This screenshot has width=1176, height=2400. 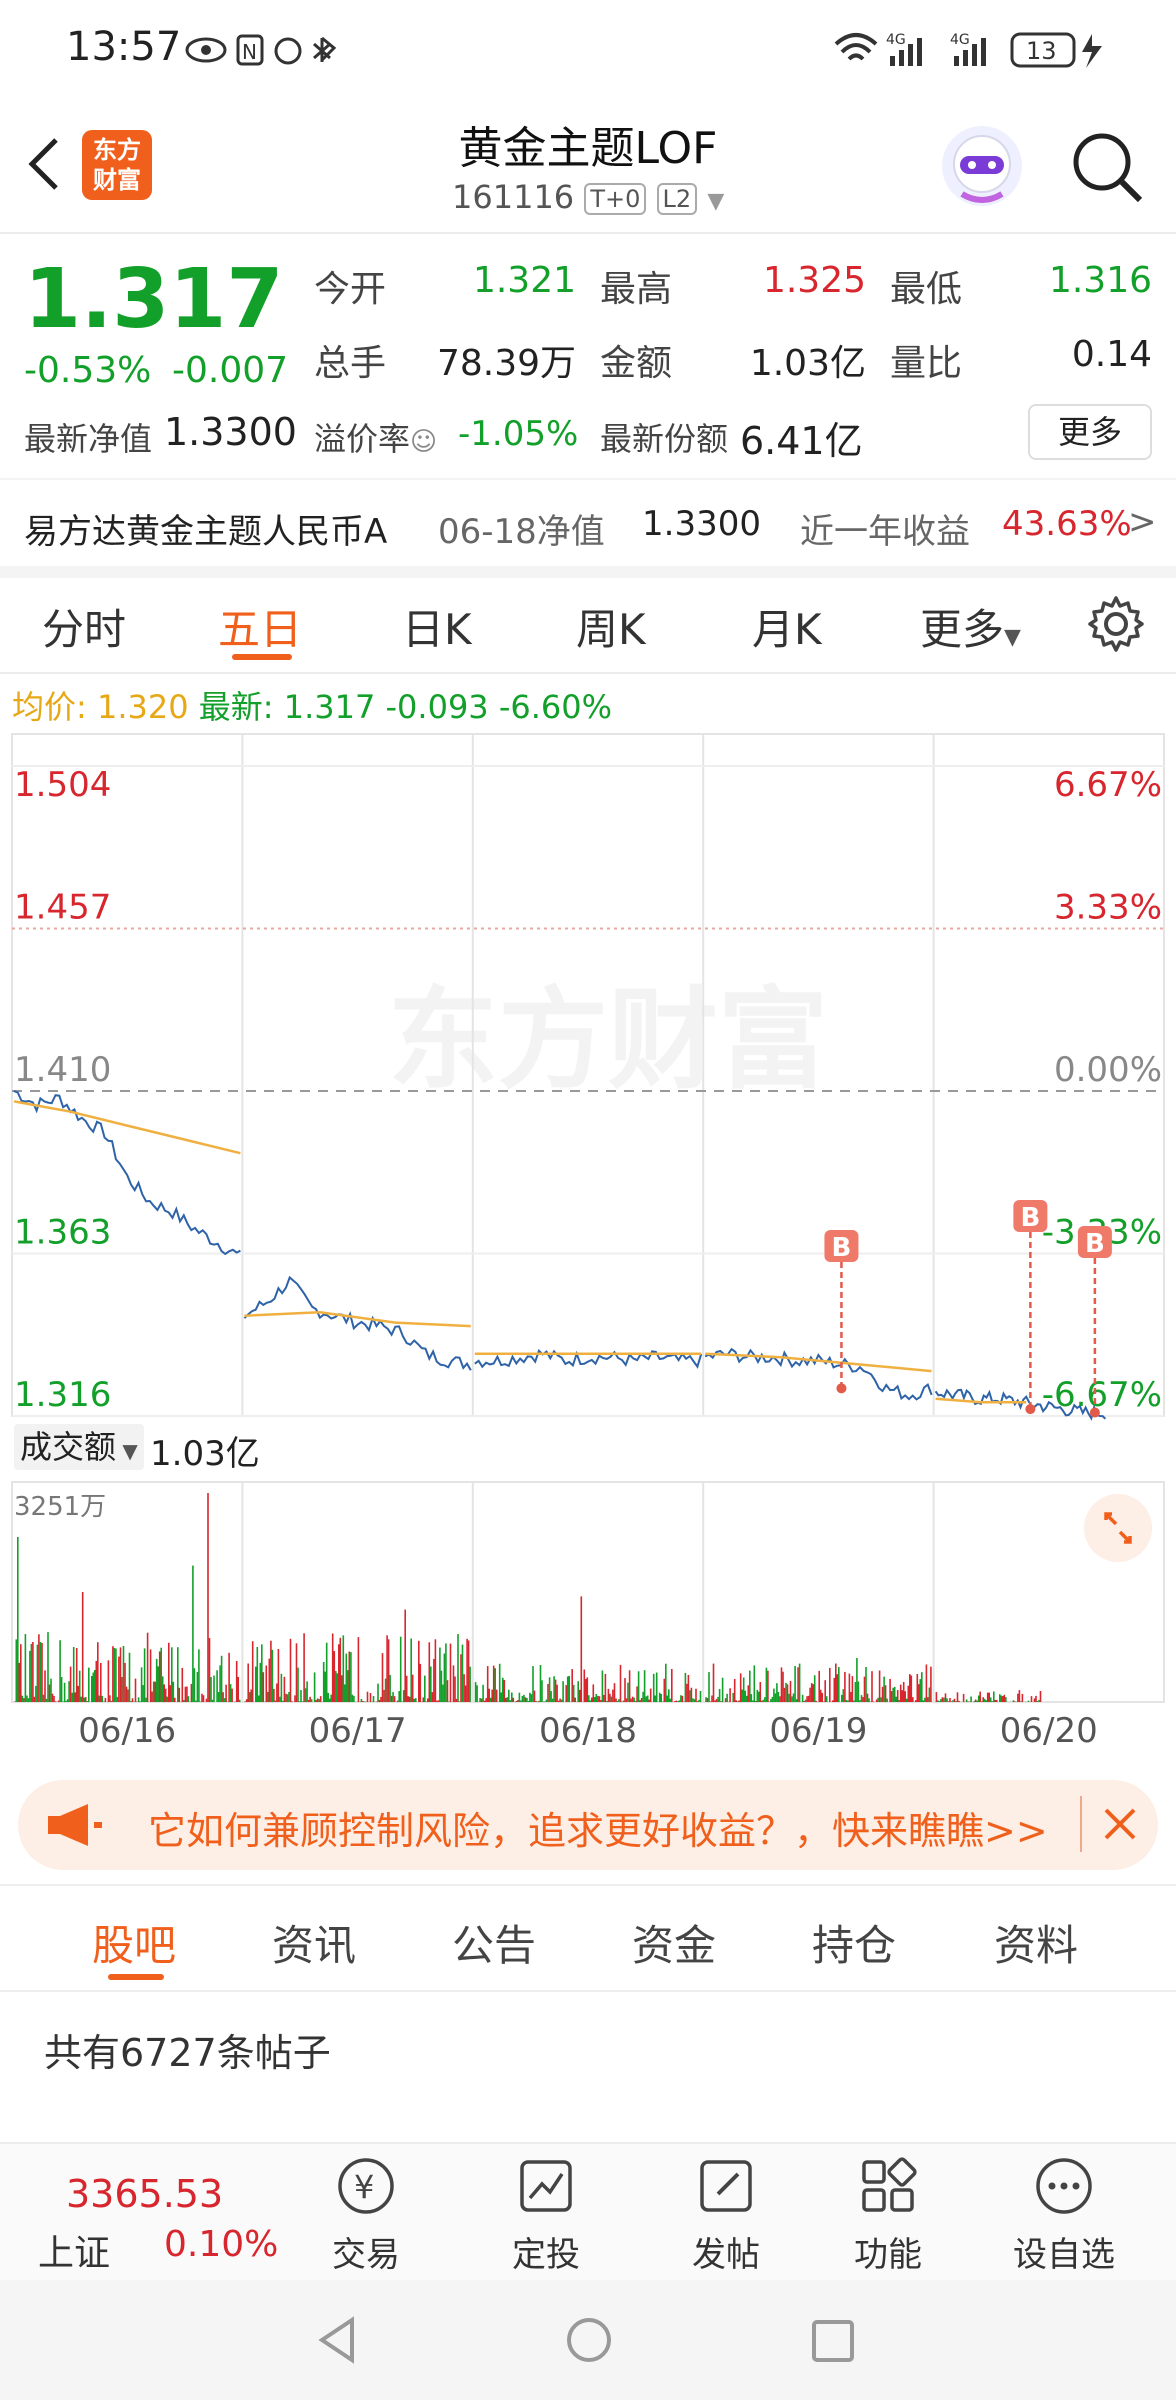 What do you see at coordinates (437, 629) in the screenshot?
I see `tab-daily-k: 日K` at bounding box center [437, 629].